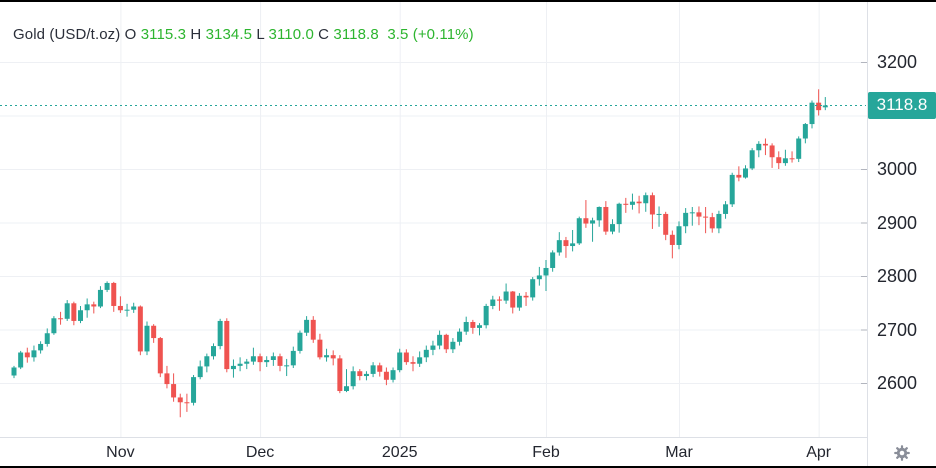 This screenshot has height=468, width=936. What do you see at coordinates (902, 105) in the screenshot?
I see `last-price-badge: 3118.8` at bounding box center [902, 105].